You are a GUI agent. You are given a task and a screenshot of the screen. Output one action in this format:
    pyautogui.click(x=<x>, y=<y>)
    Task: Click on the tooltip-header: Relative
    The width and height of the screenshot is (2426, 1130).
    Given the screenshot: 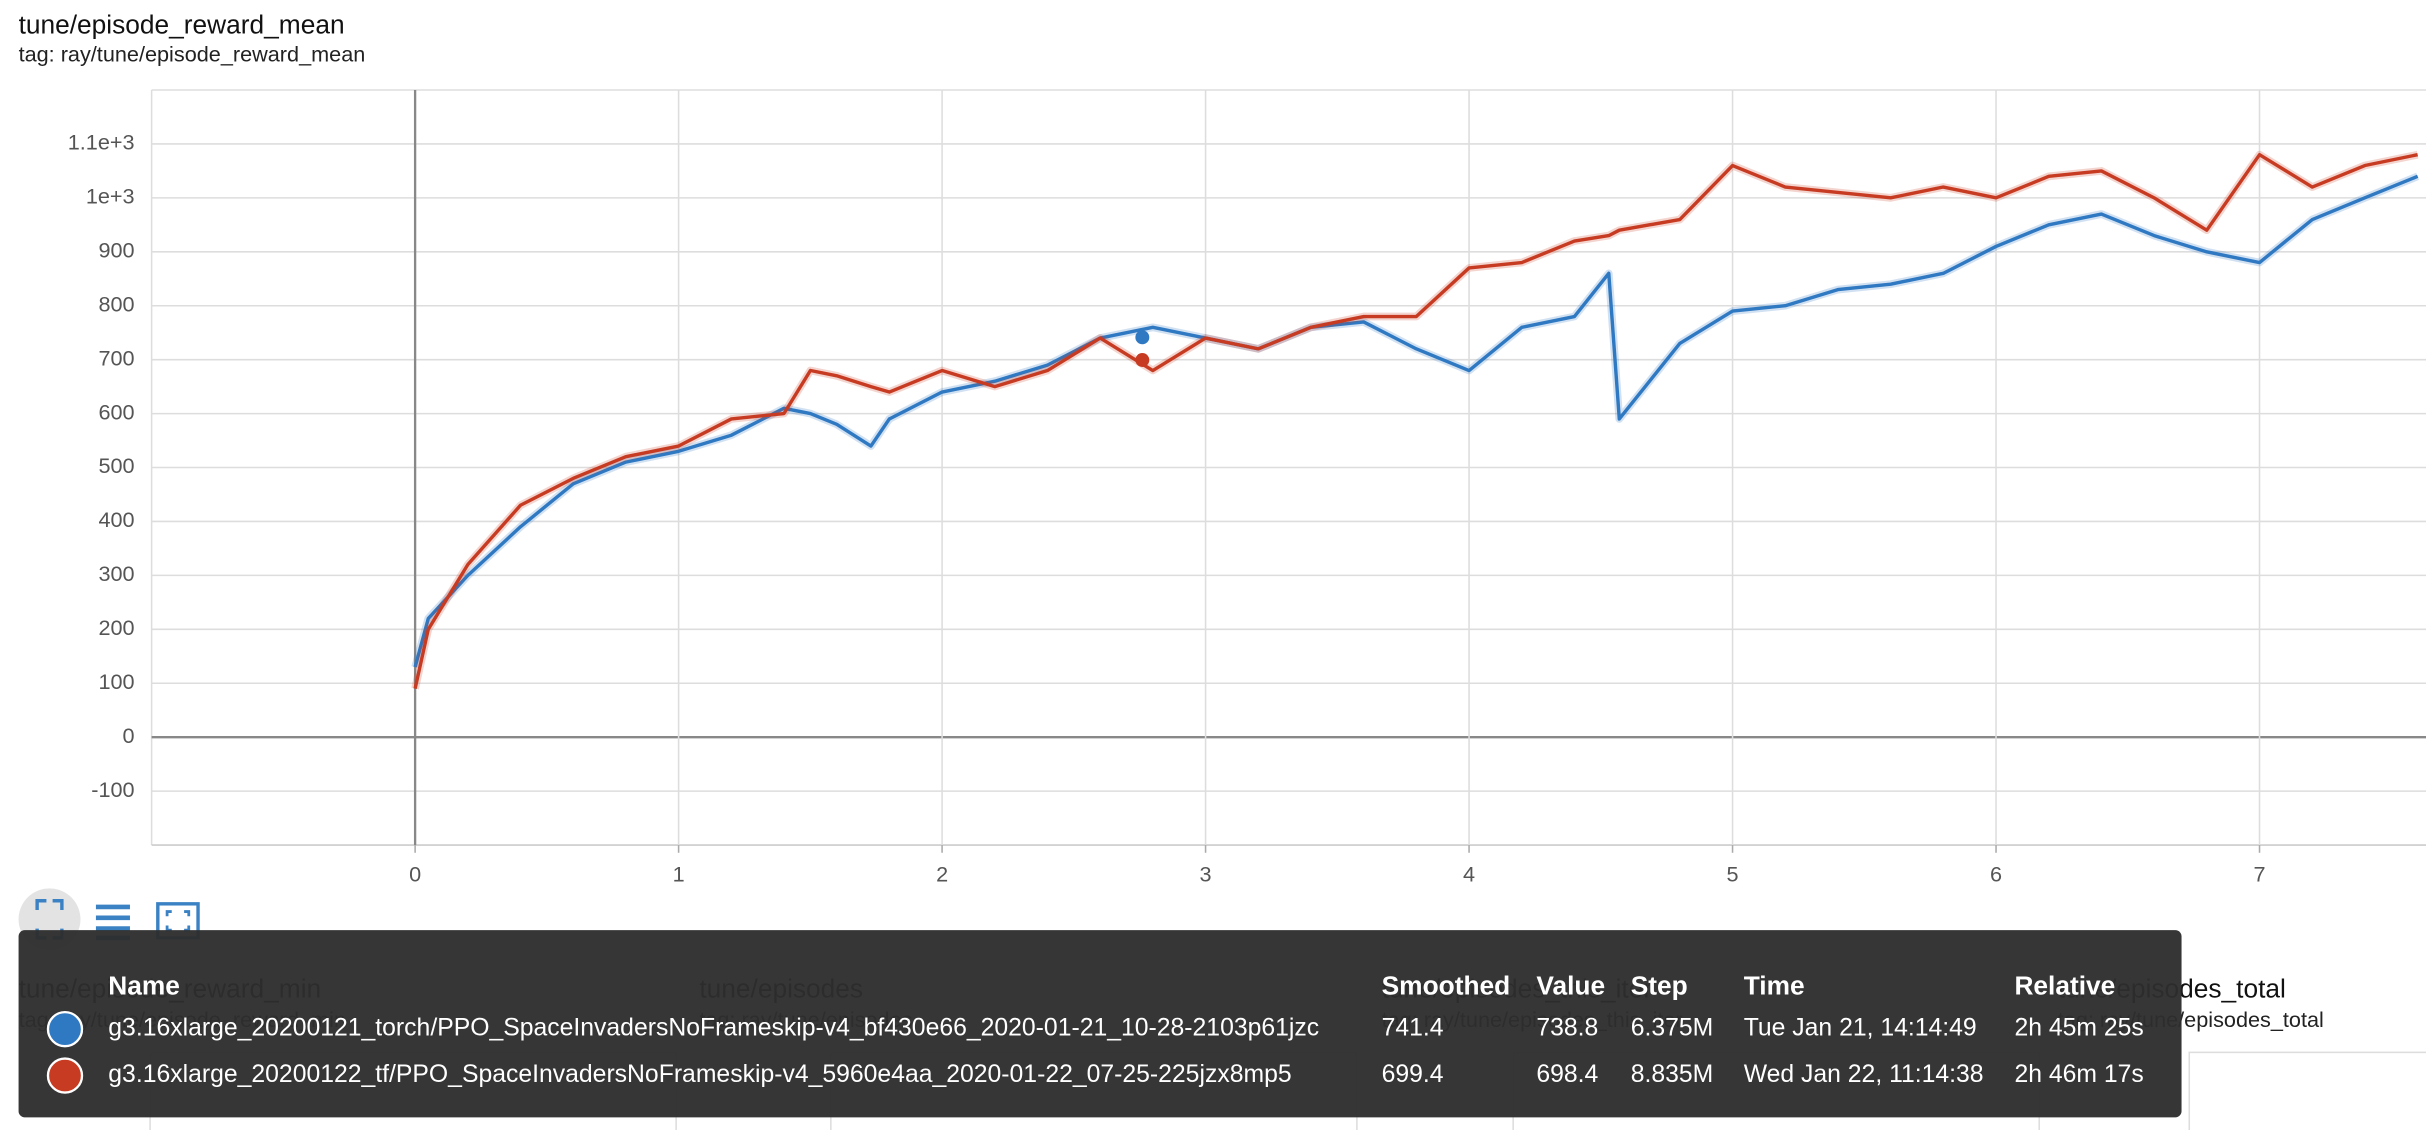 What is the action you would take?
    pyautogui.click(x=2064, y=985)
    